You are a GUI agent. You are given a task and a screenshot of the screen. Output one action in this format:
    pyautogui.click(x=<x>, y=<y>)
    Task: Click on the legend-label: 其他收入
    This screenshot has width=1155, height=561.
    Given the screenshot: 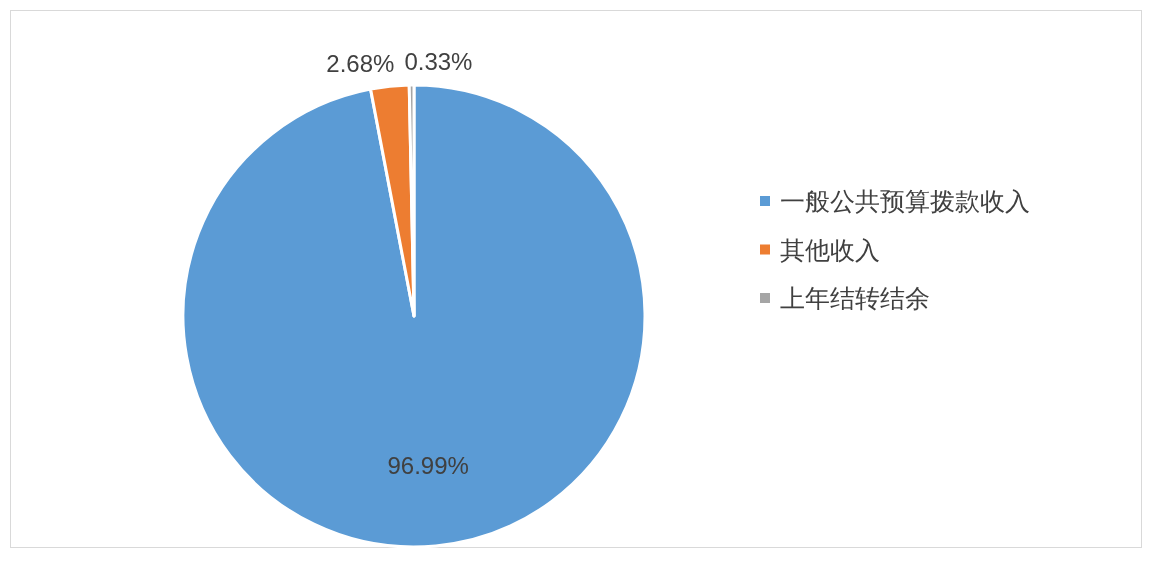 What is the action you would take?
    pyautogui.click(x=830, y=249)
    